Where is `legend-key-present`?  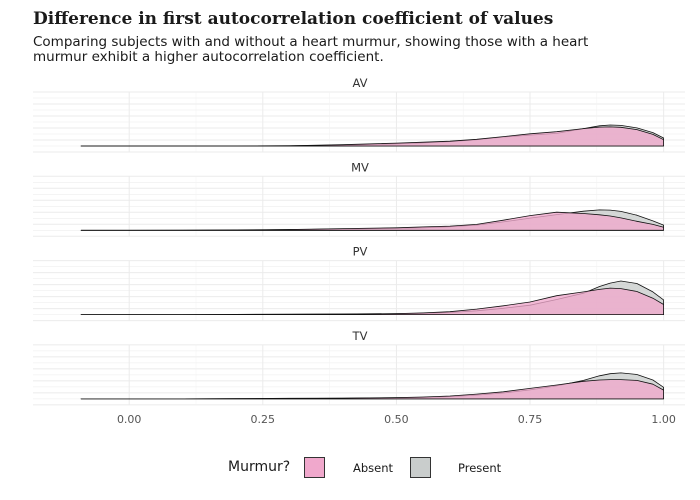 legend-key-present is located at coordinates (420, 467).